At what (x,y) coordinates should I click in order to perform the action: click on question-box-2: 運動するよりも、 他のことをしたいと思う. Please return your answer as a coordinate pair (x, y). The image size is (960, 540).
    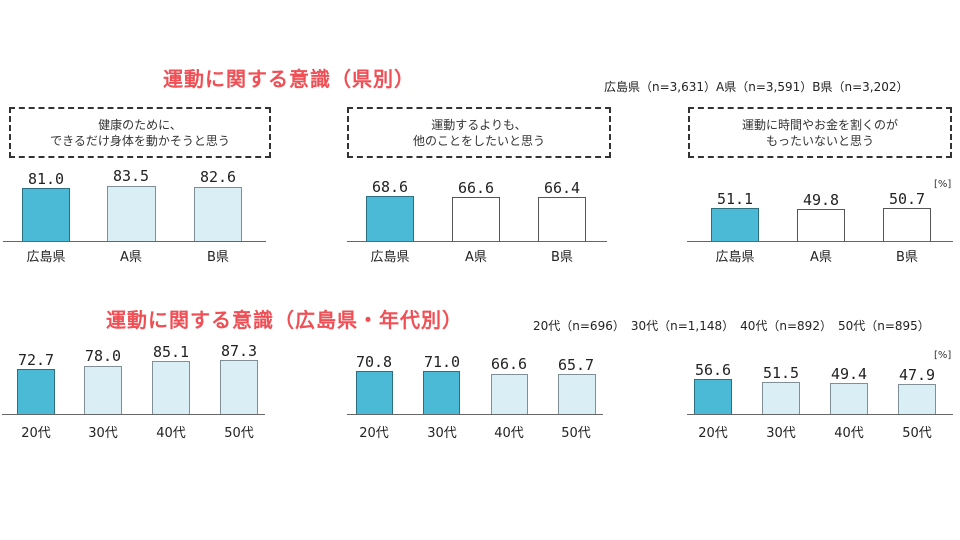
    Looking at the image, I should click on (479, 132).